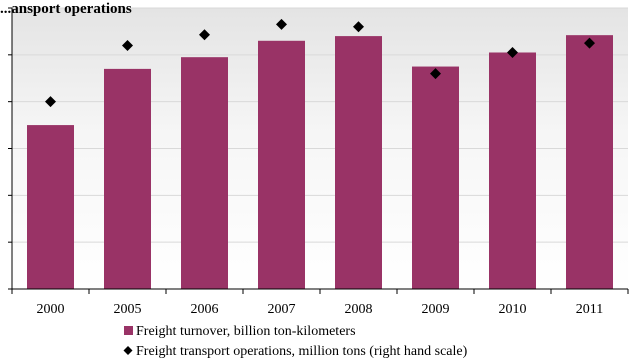 Image resolution: width=633 pixels, height=362 pixels. What do you see at coordinates (589, 162) in the screenshot?
I see `bar-2011` at bounding box center [589, 162].